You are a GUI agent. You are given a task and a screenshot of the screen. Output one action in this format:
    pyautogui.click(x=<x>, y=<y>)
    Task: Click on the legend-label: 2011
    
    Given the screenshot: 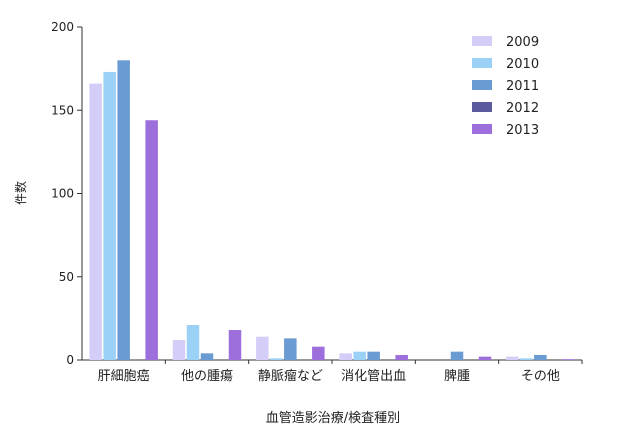 What is the action you would take?
    pyautogui.click(x=522, y=86)
    